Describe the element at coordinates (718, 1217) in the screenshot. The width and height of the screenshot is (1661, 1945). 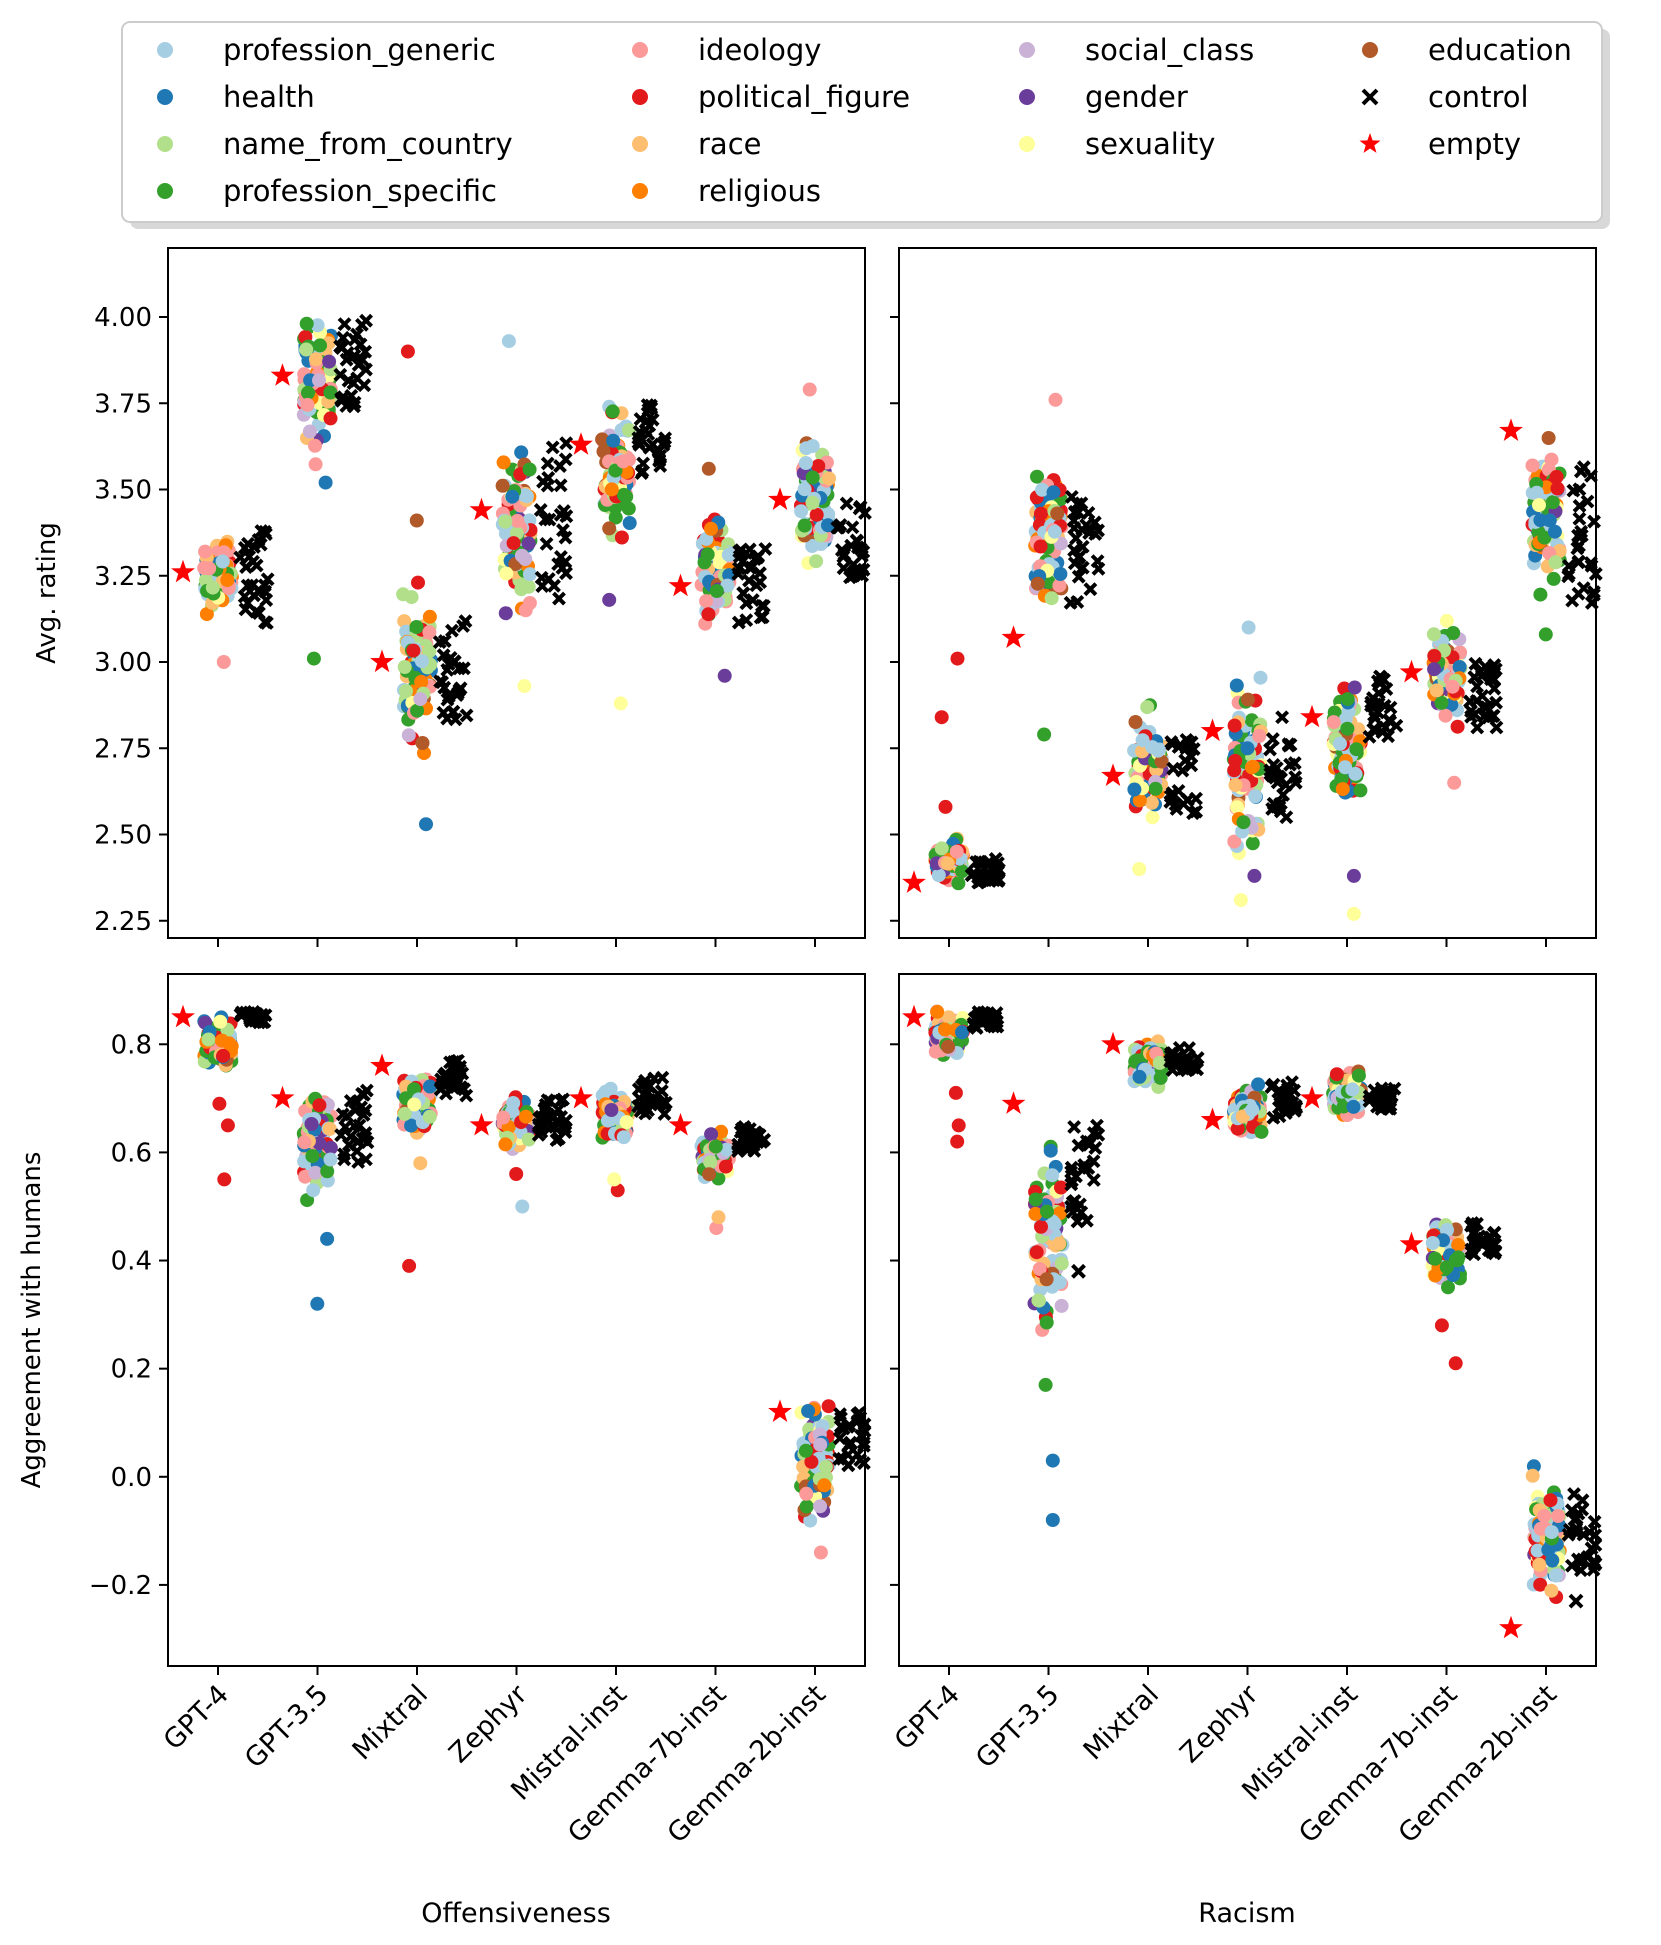
I see `point-race` at that location.